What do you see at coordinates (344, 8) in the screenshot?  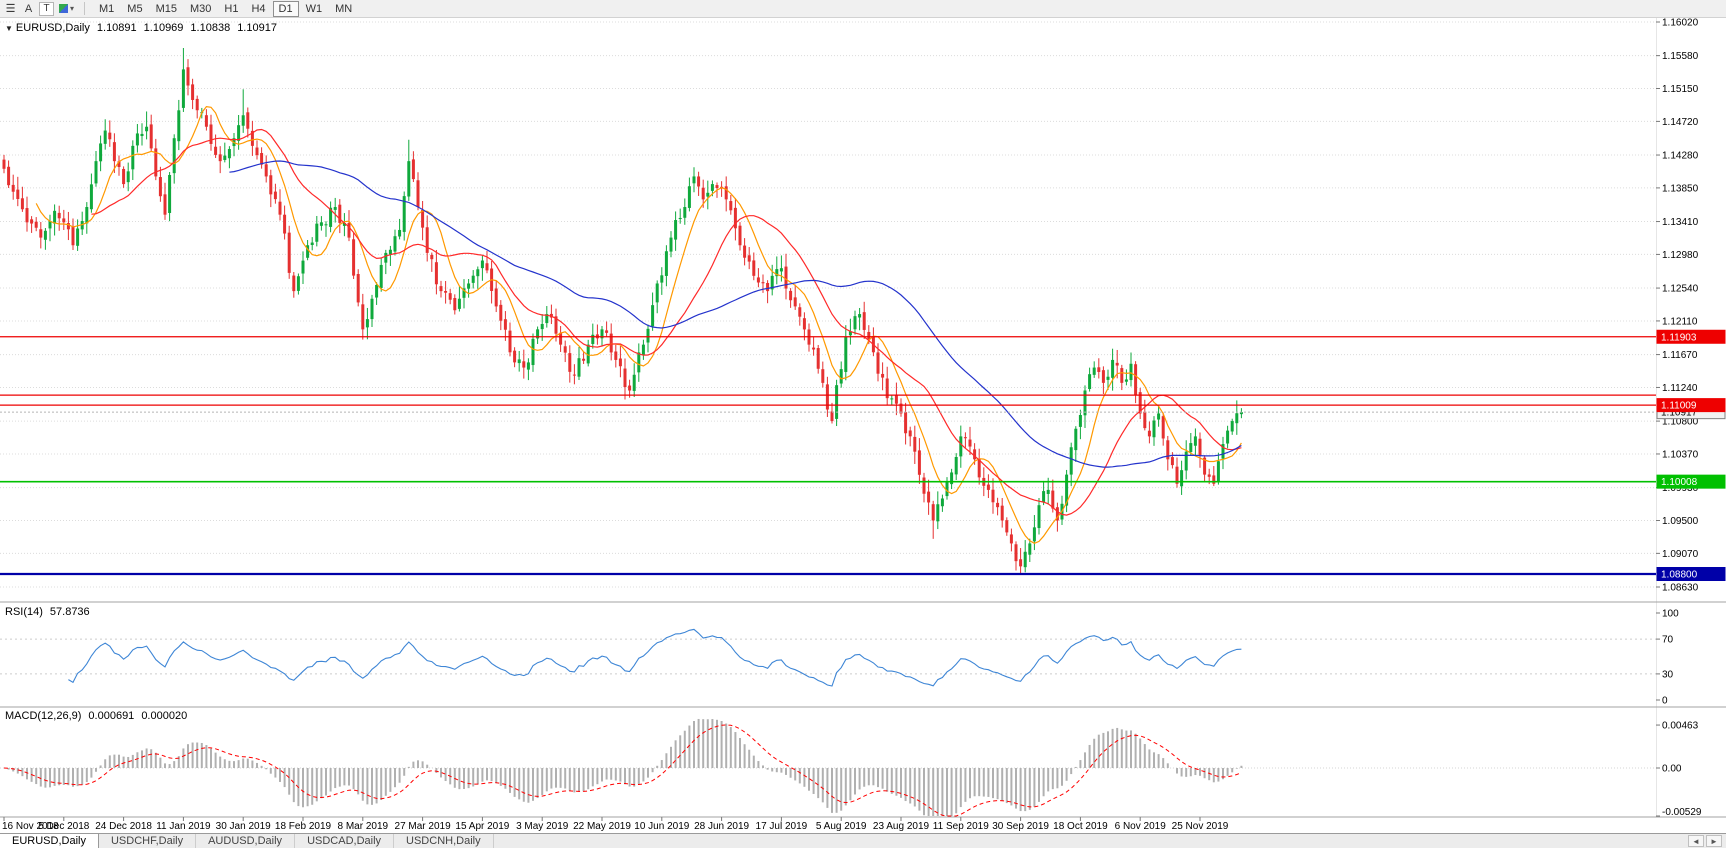 I see `timeframe-button-mn: MN` at bounding box center [344, 8].